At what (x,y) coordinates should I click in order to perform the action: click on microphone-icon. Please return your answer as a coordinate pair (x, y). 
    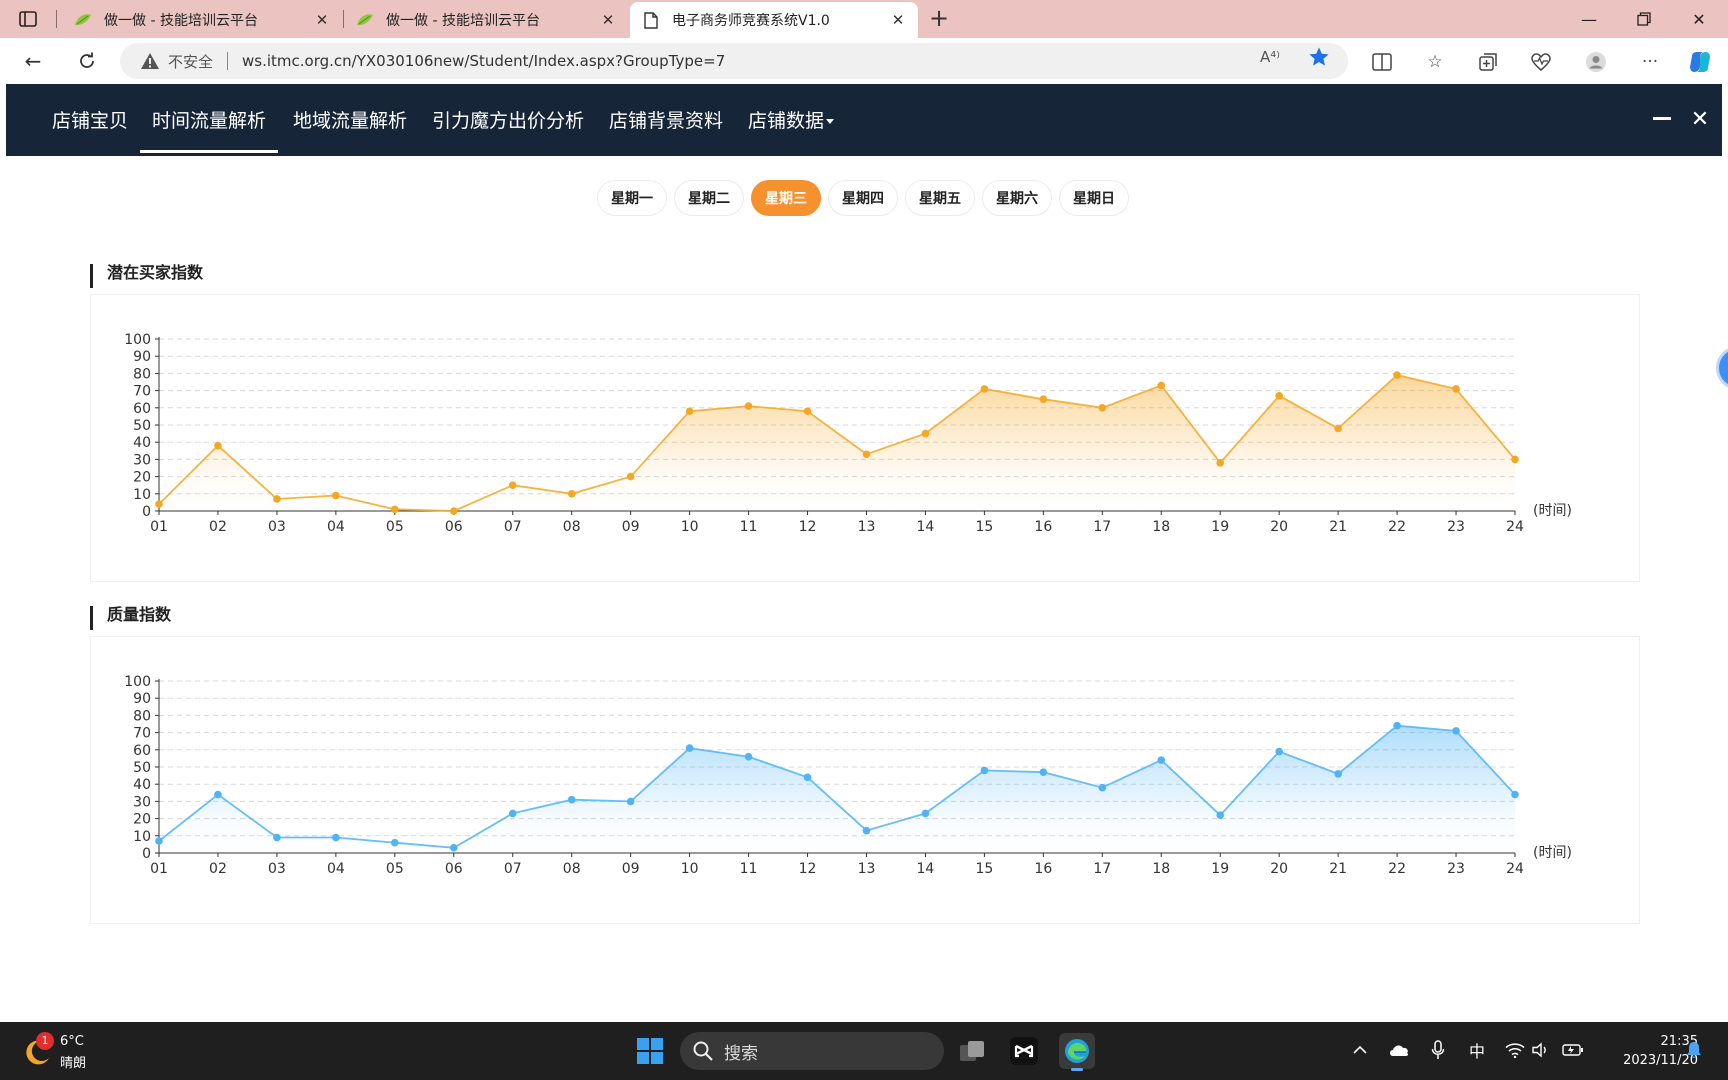
    Looking at the image, I should click on (1438, 1050).